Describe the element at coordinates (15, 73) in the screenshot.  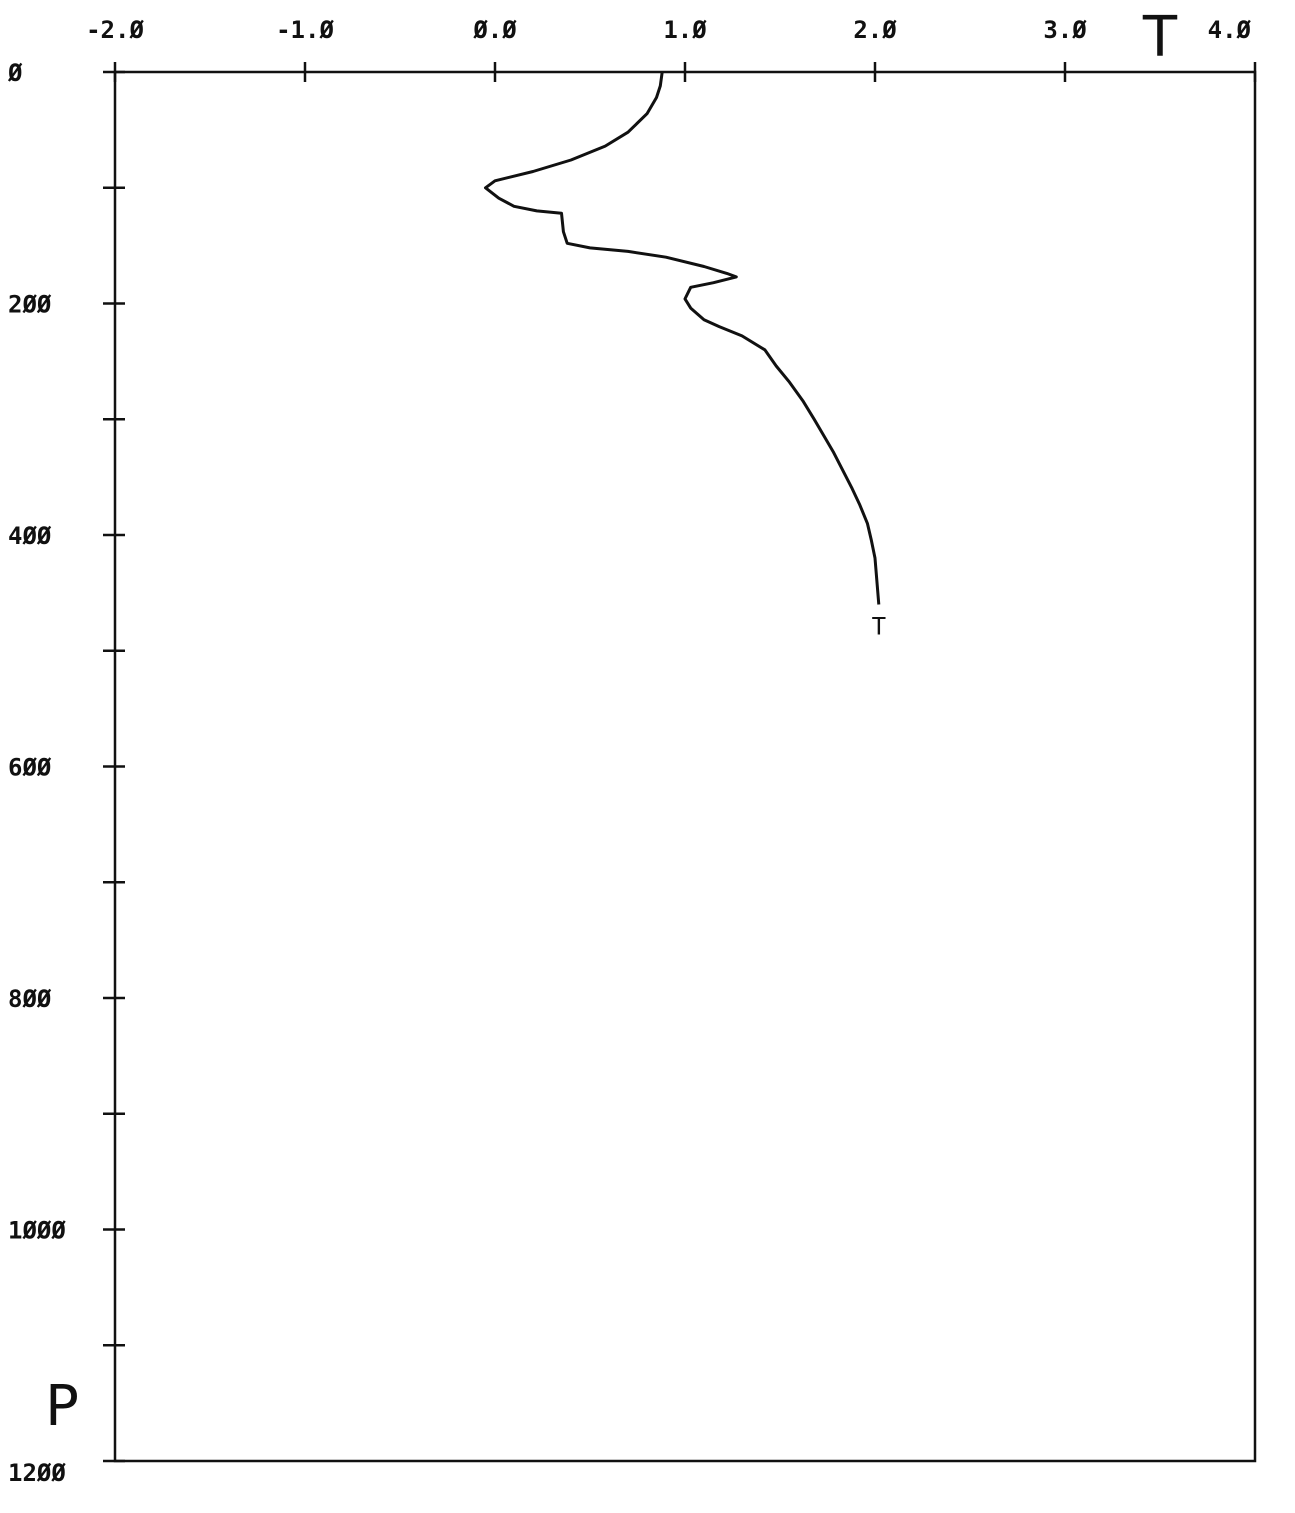
I see `y-tick-label: Ø` at that location.